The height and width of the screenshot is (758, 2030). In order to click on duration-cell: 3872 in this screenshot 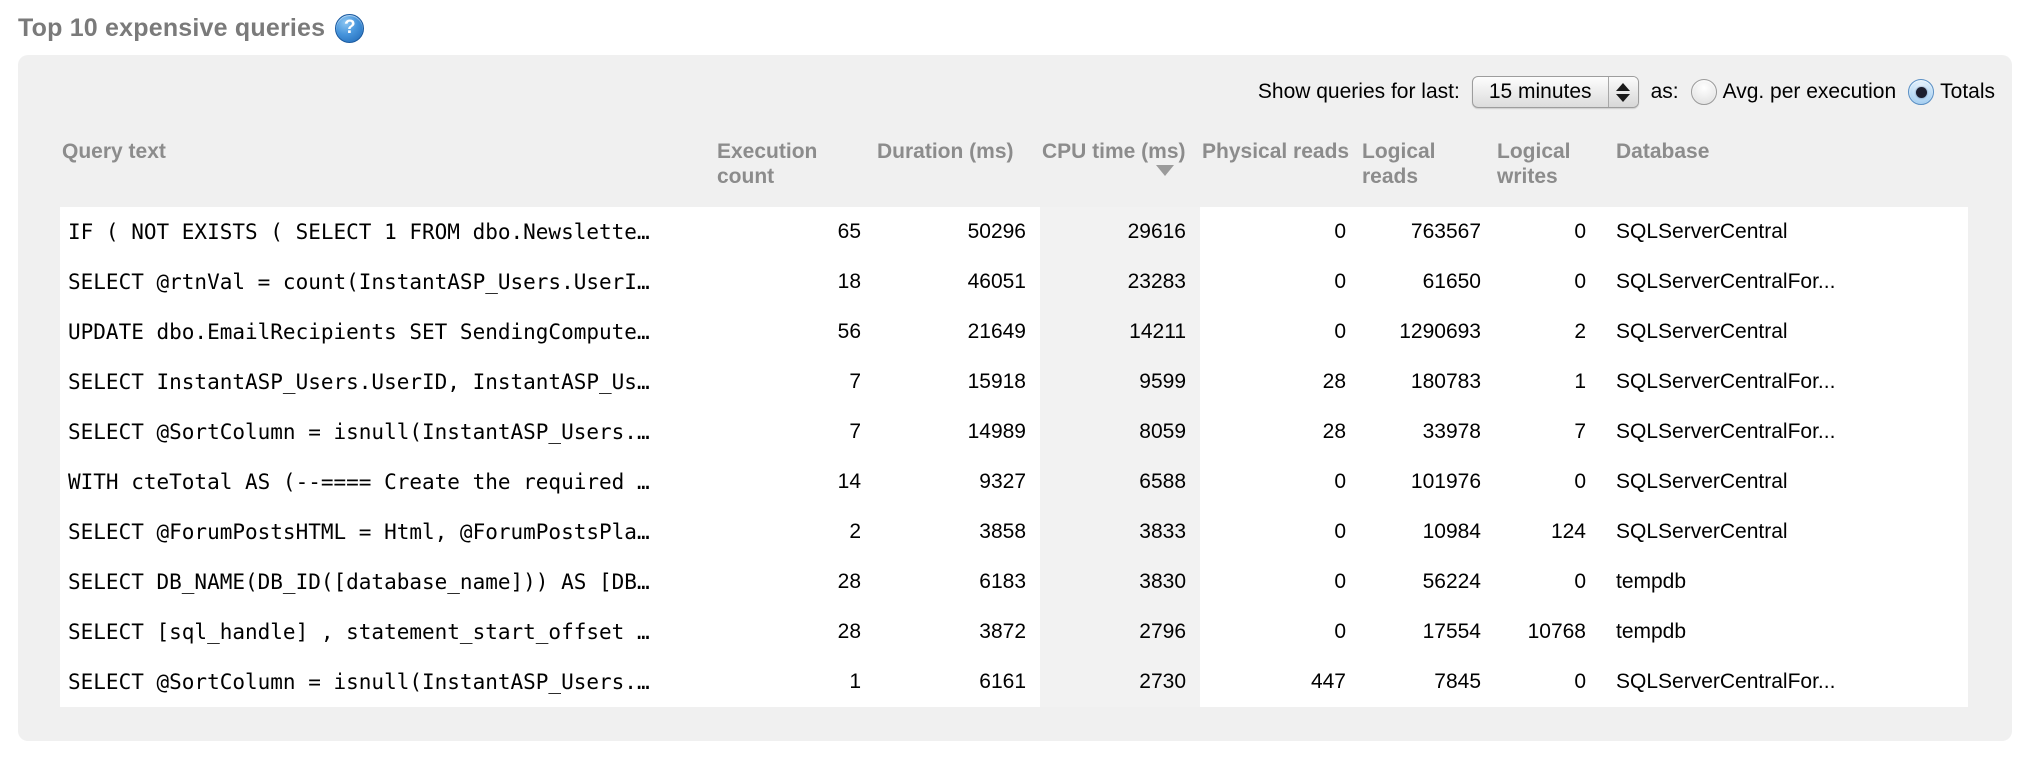, I will do `click(1002, 632)`.